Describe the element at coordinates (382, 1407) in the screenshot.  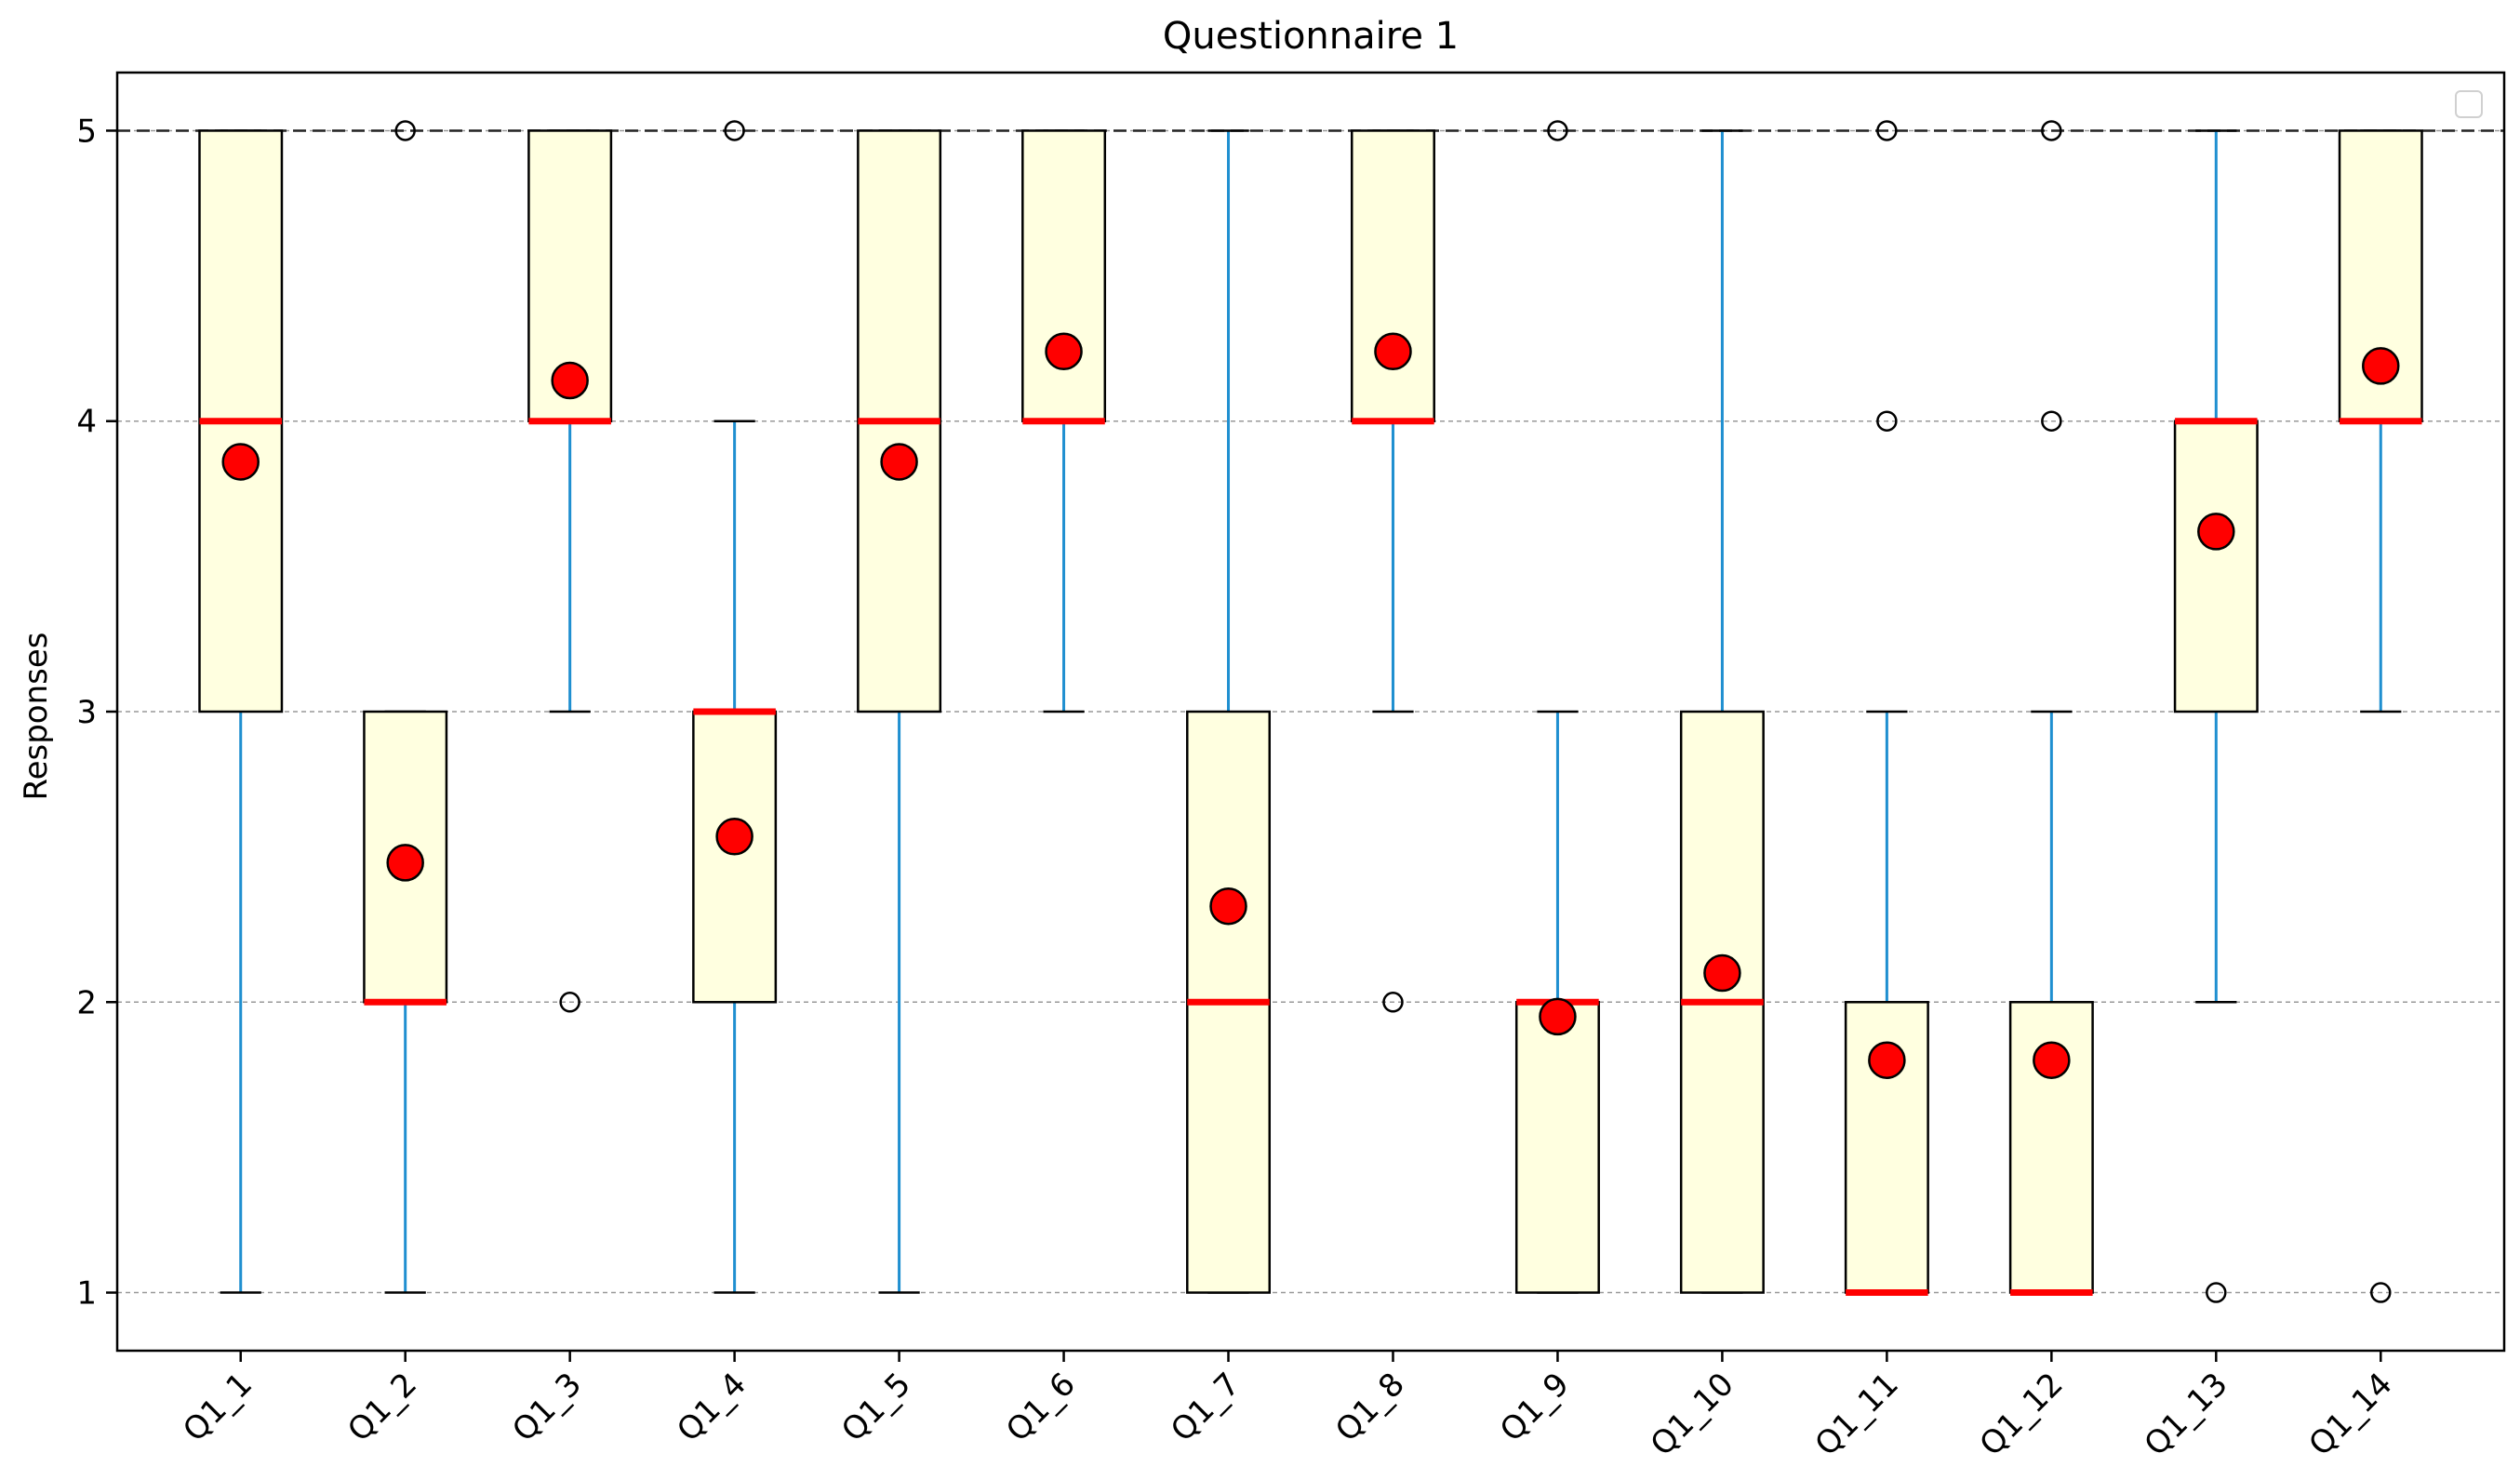
I see `x-tick-label: Q1_2` at that location.